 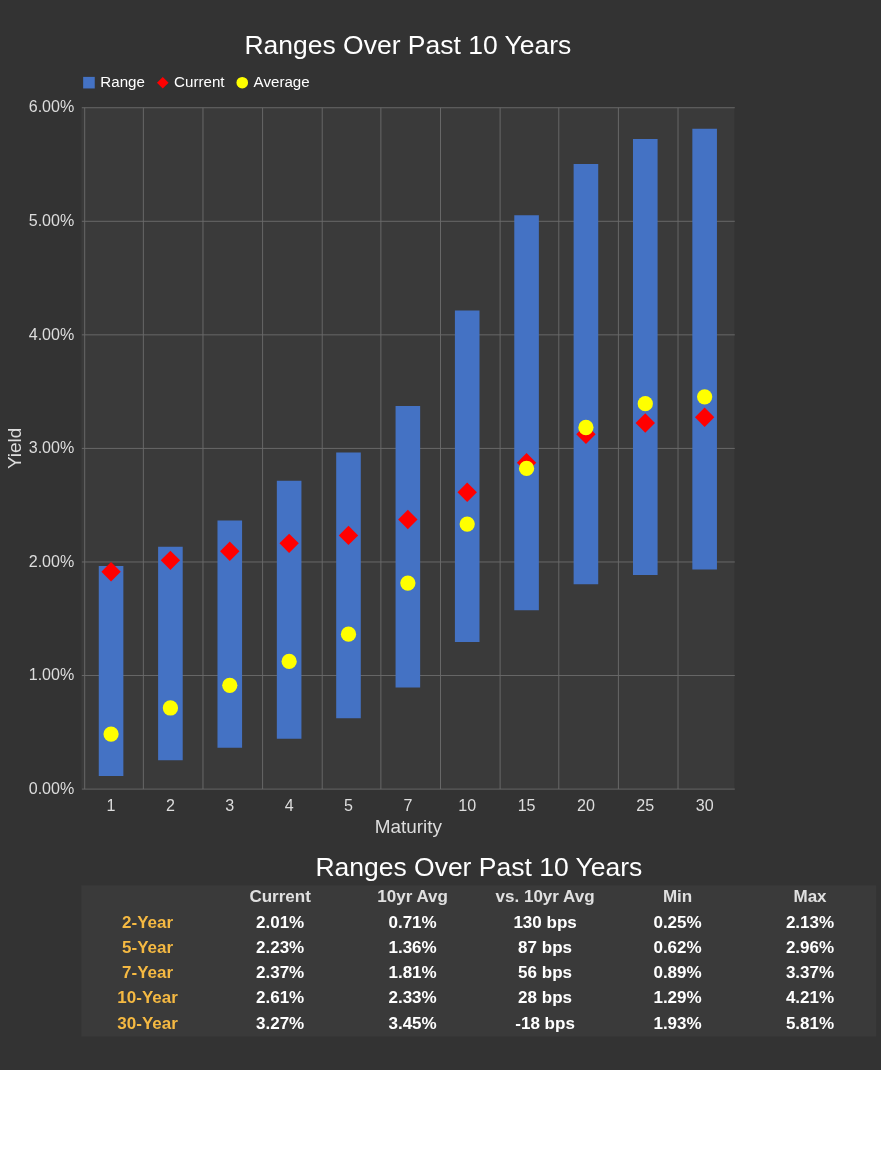 What do you see at coordinates (810, 973) in the screenshot?
I see `text: 3.37%` at bounding box center [810, 973].